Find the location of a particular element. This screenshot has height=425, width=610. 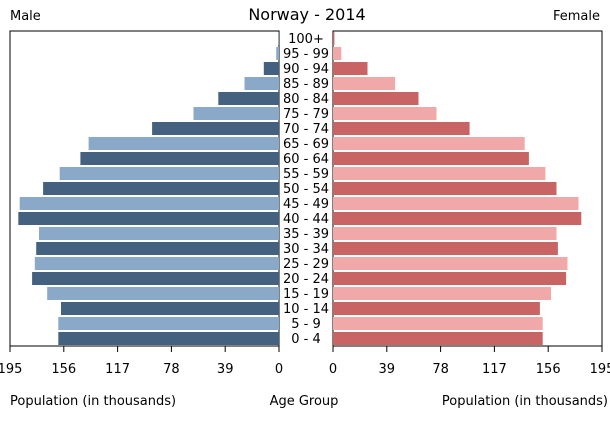

male-tick-label-5: 0 is located at coordinates (279, 369).